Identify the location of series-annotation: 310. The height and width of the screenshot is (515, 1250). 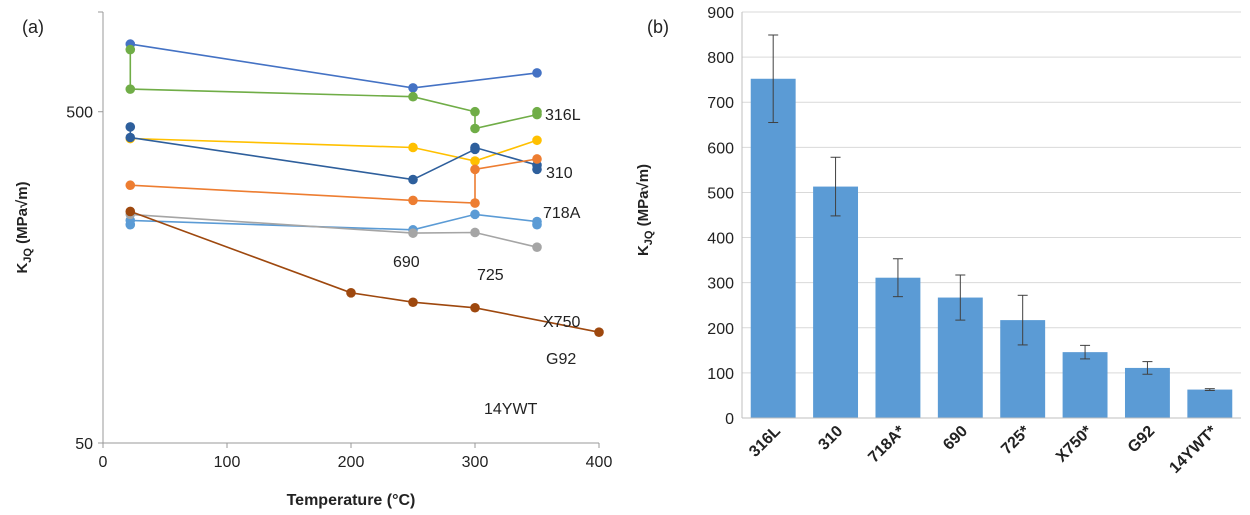
(559, 173).